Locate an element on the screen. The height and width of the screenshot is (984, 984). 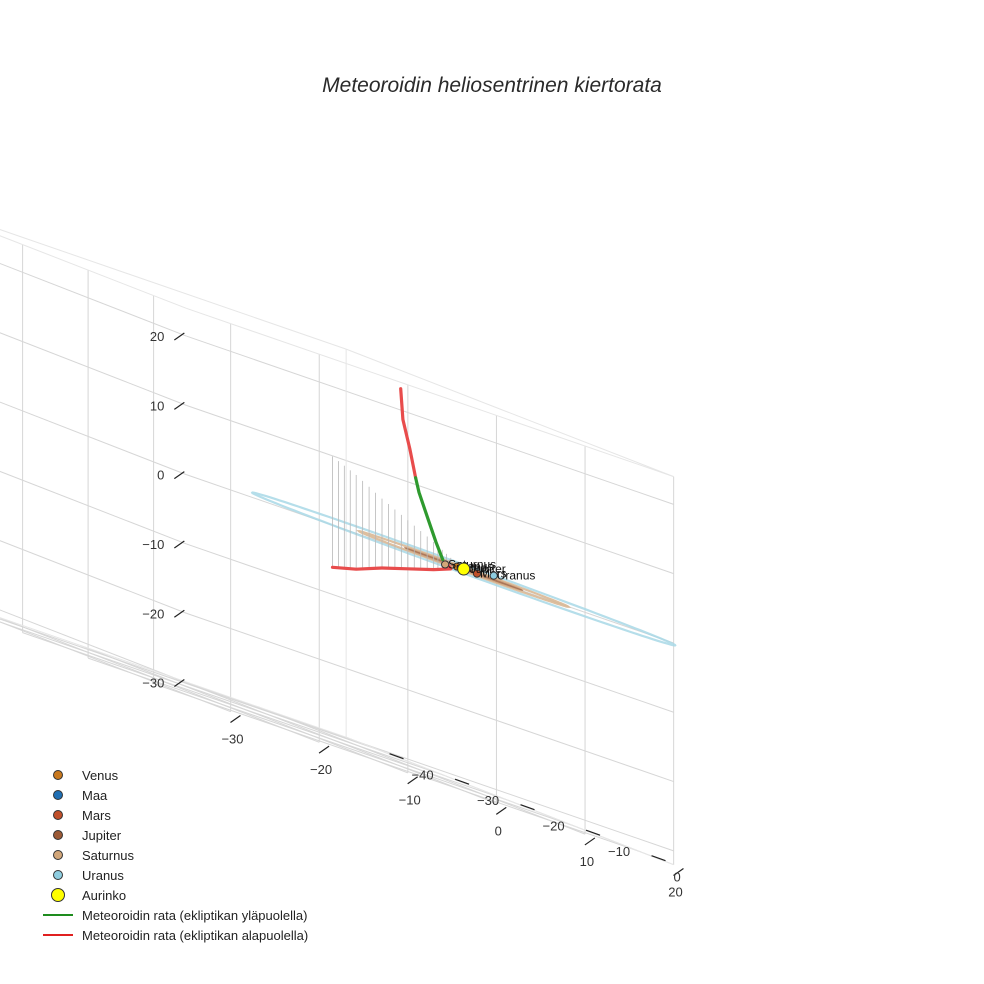
legend-label: Mars is located at coordinates (96, 815).